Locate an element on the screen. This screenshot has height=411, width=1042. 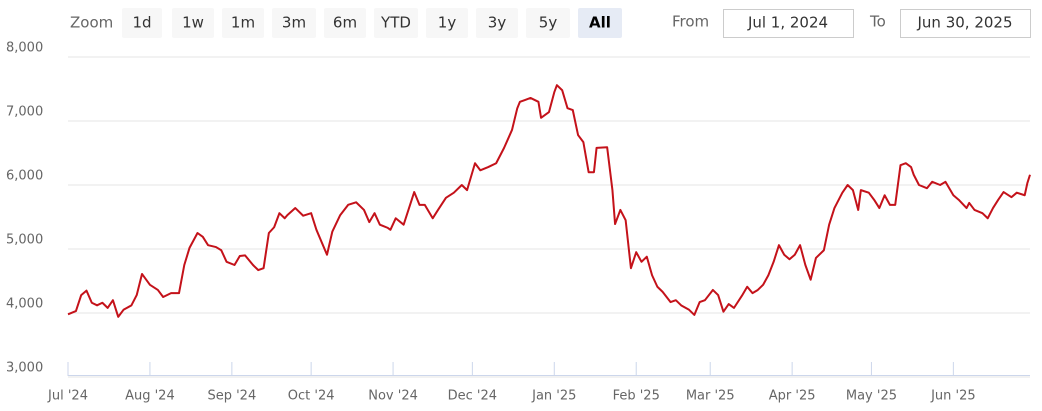
x-tick-label: Nov '24 is located at coordinates (393, 396).